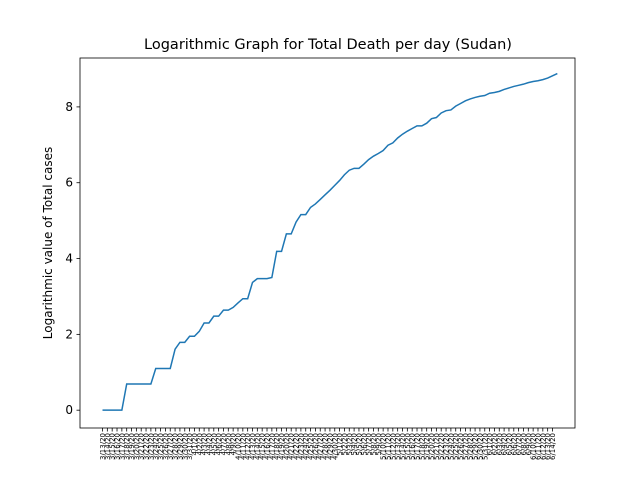 The width and height of the screenshot is (640, 484). Describe the element at coordinates (519, 444) in the screenshot. I see `x-tick-label: 6/7/20` at that location.